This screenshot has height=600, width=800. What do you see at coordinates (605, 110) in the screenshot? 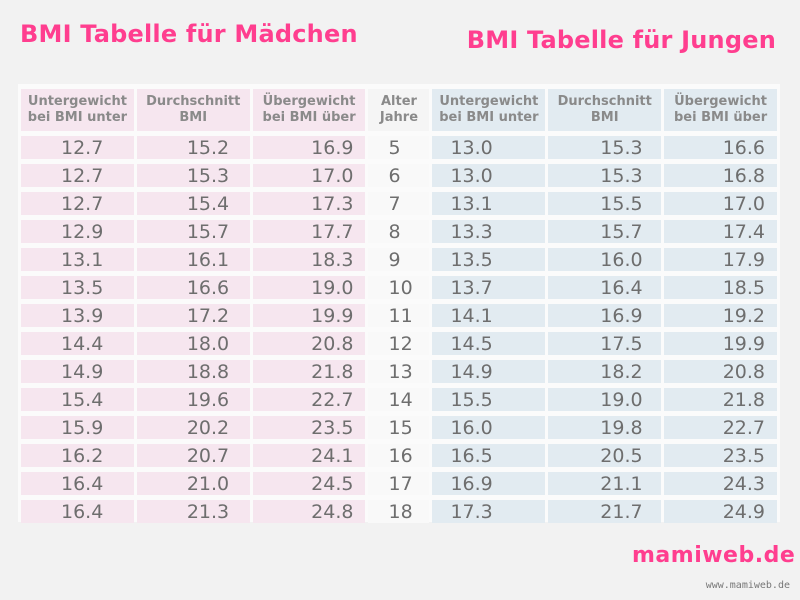
I see `header-boys-avg: Durchschnitt BMI` at bounding box center [605, 110].